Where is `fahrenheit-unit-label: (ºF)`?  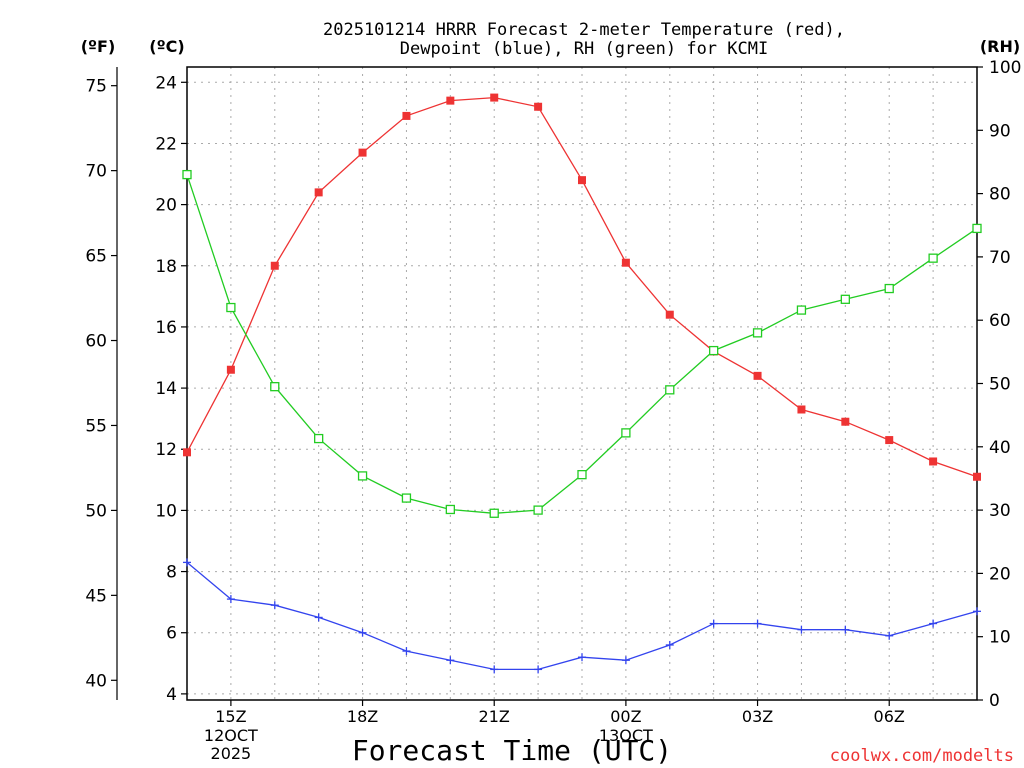 fahrenheit-unit-label: (ºF) is located at coordinates (98, 46).